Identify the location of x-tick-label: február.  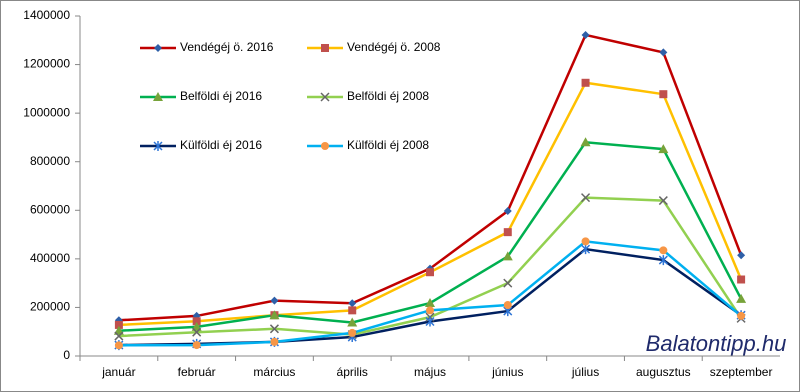
(197, 372).